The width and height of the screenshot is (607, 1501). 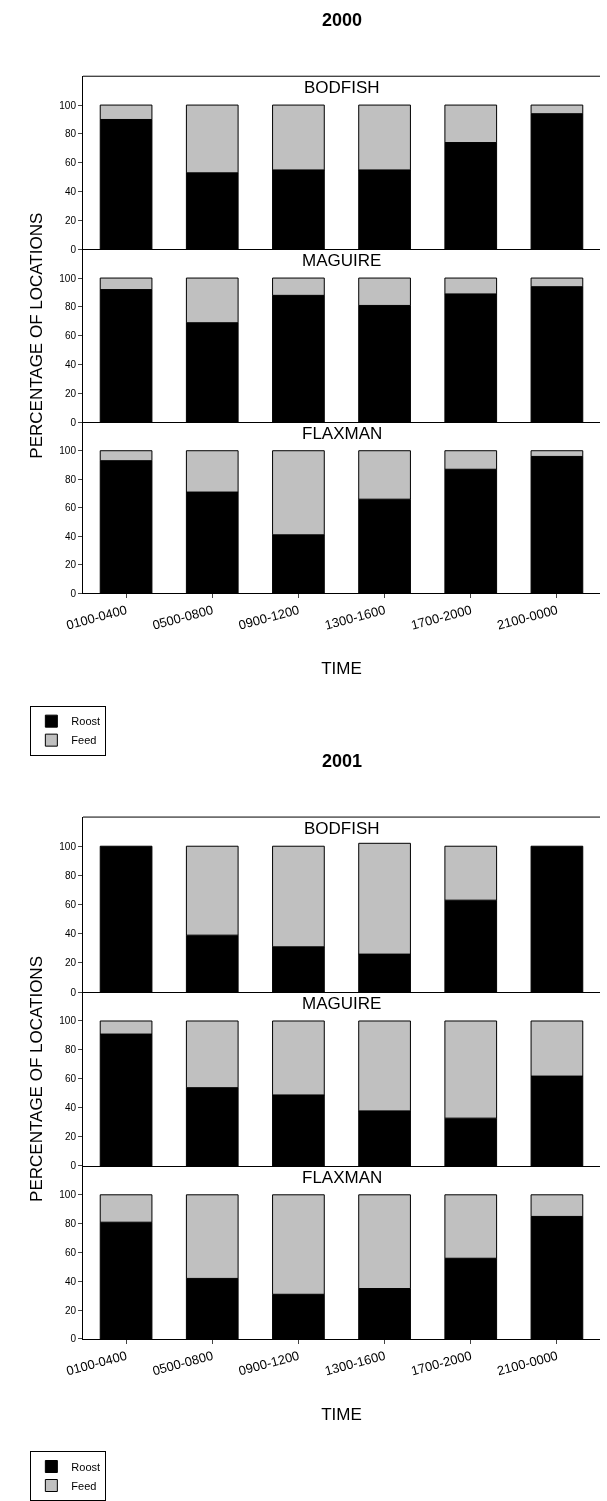 What do you see at coordinates (342, 20) in the screenshot?
I see `text: 2000` at bounding box center [342, 20].